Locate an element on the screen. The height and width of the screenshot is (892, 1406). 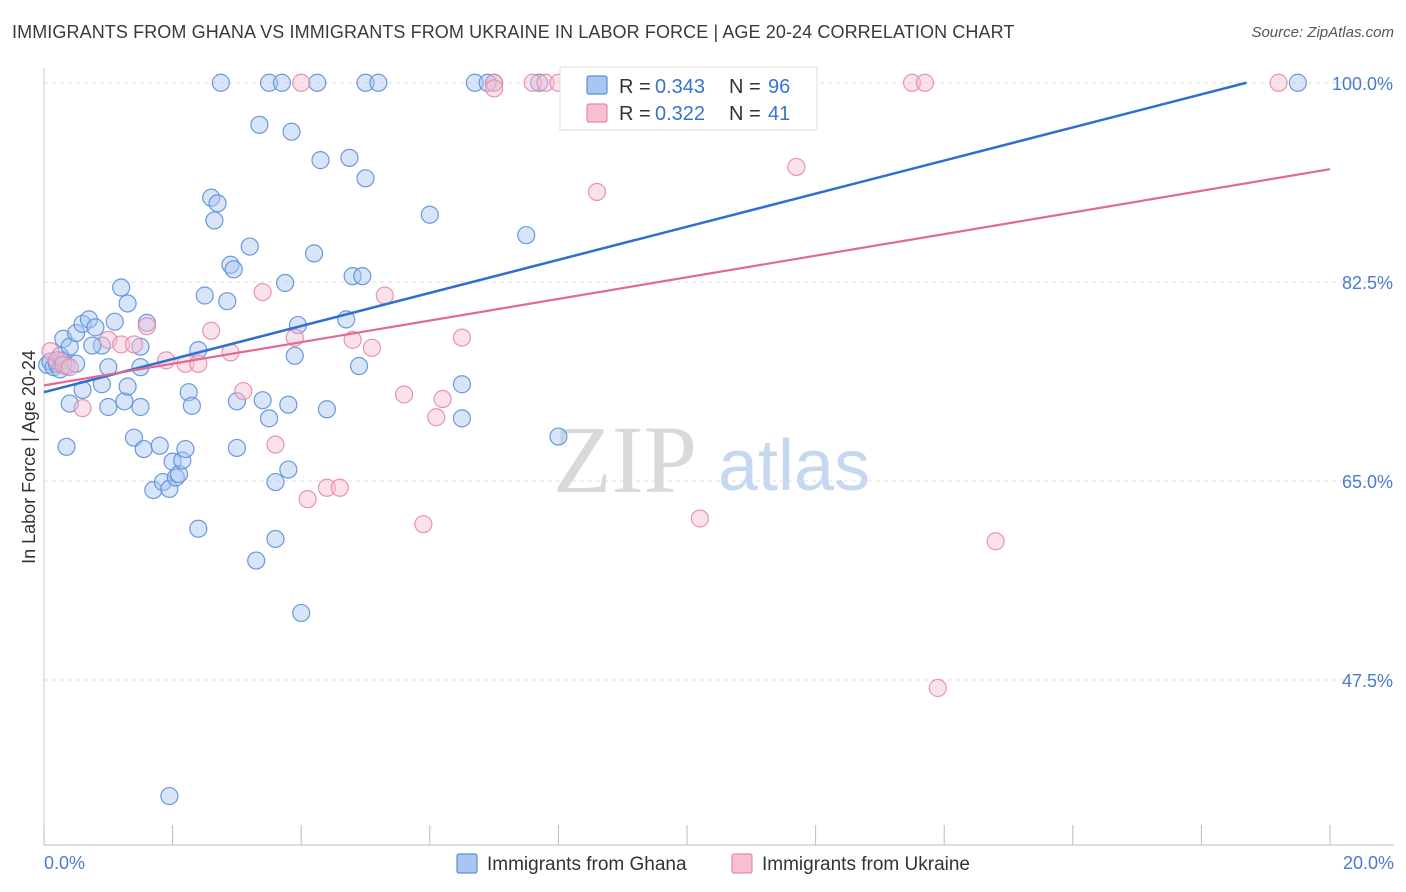
stats-r-label-ghana: R = is located at coordinates (635, 87).